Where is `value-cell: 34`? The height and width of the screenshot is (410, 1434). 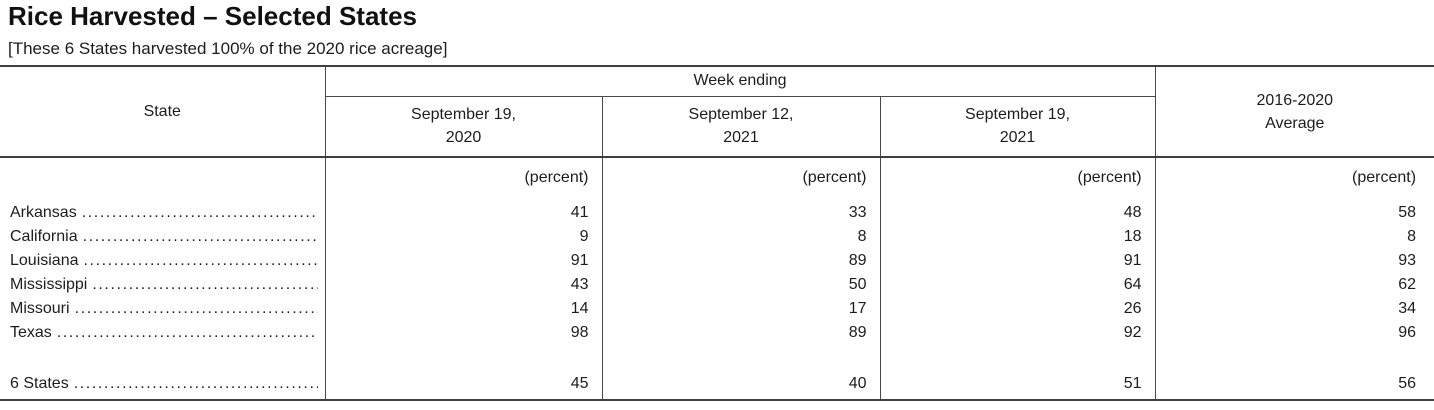 value-cell: 34 is located at coordinates (1294, 309).